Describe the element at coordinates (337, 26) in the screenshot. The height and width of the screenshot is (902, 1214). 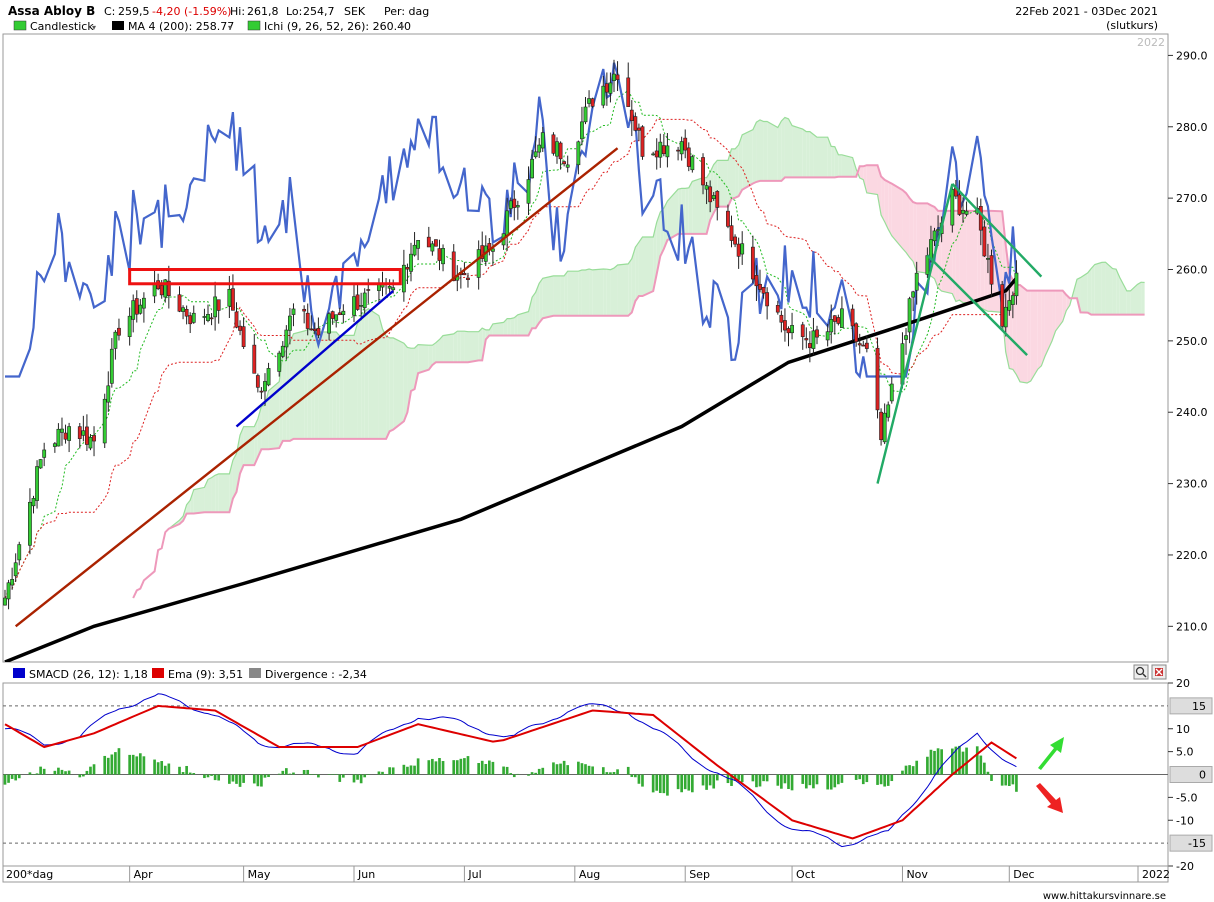
I see `legend-ichi: Ichi (9, 26, 52, 26): 260.40` at that location.